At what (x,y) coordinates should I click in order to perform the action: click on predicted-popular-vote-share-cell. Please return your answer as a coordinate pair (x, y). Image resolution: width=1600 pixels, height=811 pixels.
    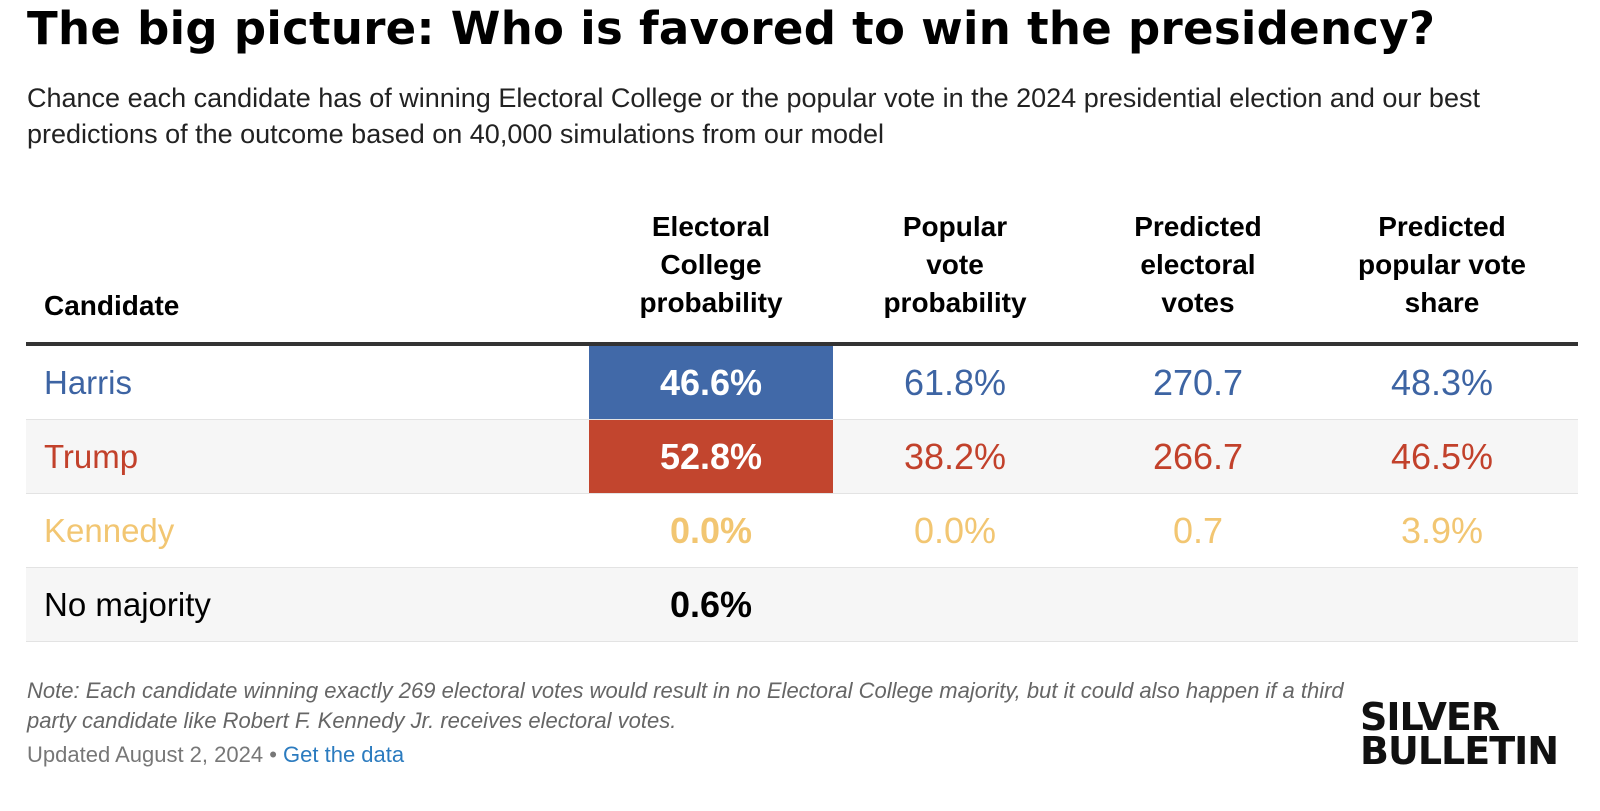
    Looking at the image, I should click on (1442, 604).